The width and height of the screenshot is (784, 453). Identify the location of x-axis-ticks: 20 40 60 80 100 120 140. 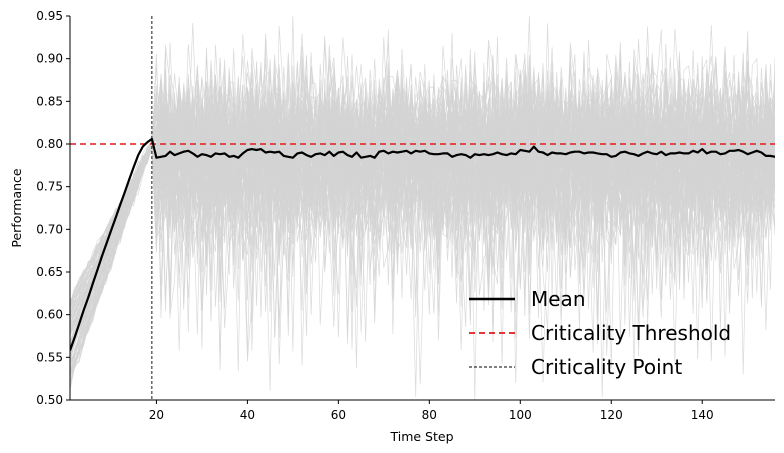
(431, 411).